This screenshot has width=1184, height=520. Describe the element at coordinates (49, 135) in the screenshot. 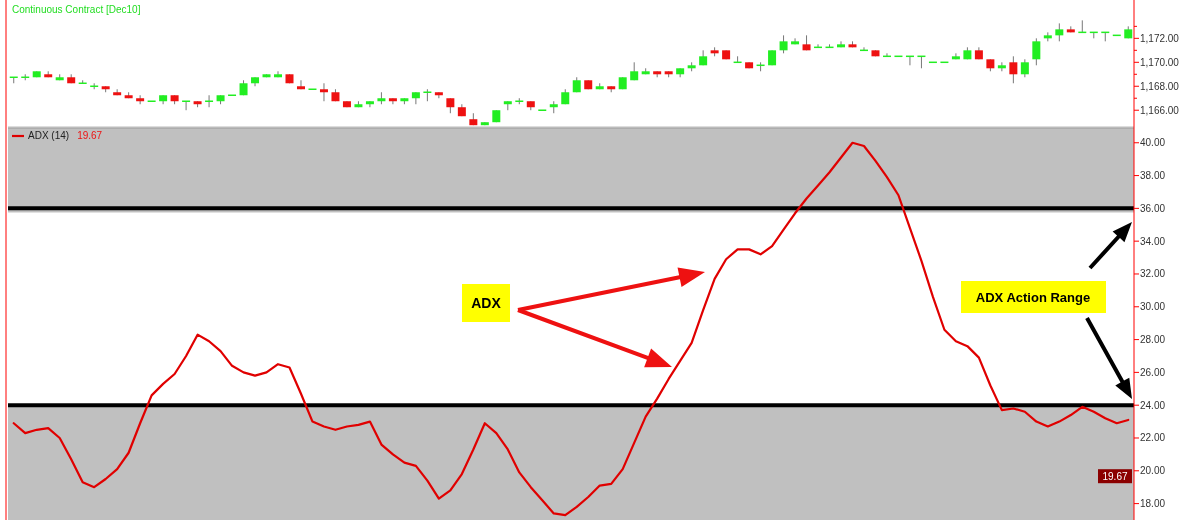

I see `legend-label: ADX (14)` at that location.